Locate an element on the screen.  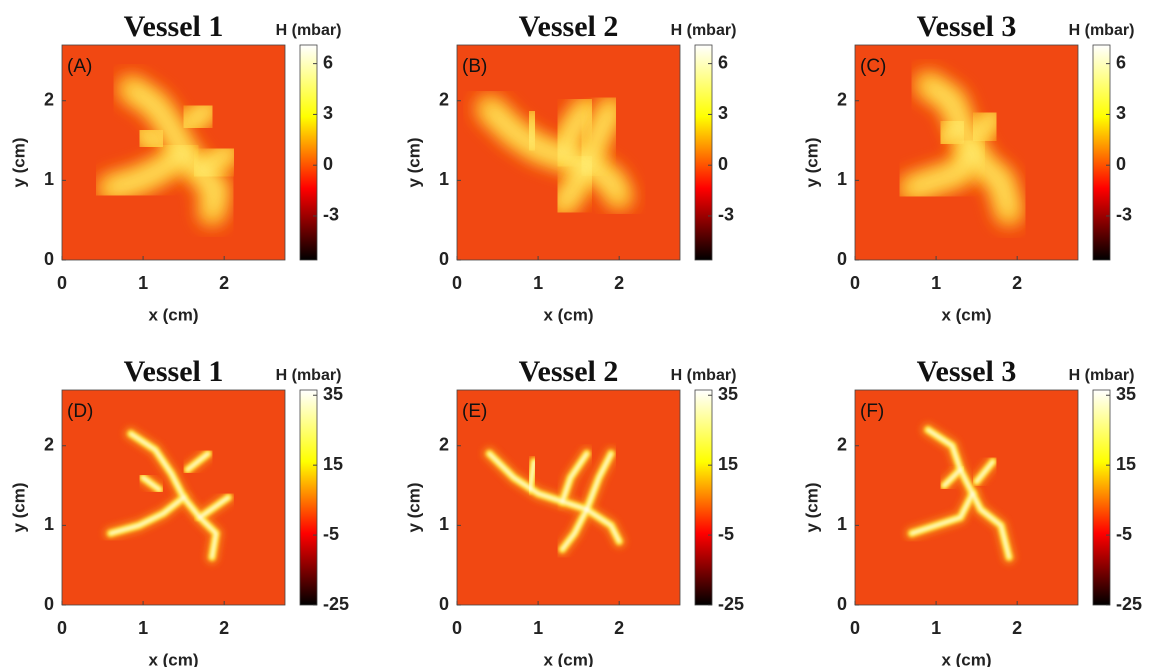
colorbar-tick-label: -5 is located at coordinates (1124, 534).